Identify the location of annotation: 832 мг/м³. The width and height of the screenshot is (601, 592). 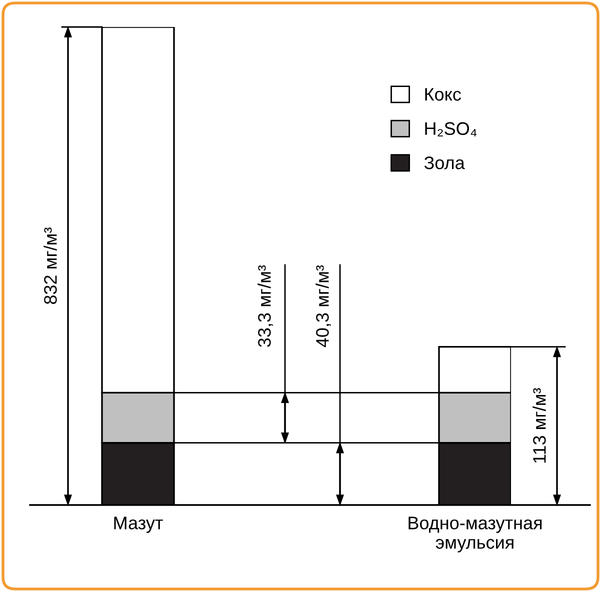
(50, 266).